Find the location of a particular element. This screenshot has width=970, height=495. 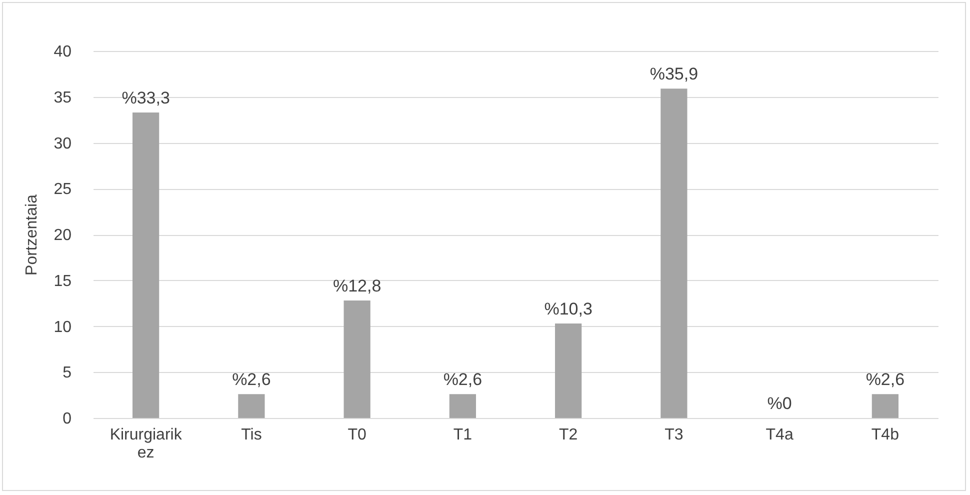

x-tick-label: T0 is located at coordinates (357, 435).